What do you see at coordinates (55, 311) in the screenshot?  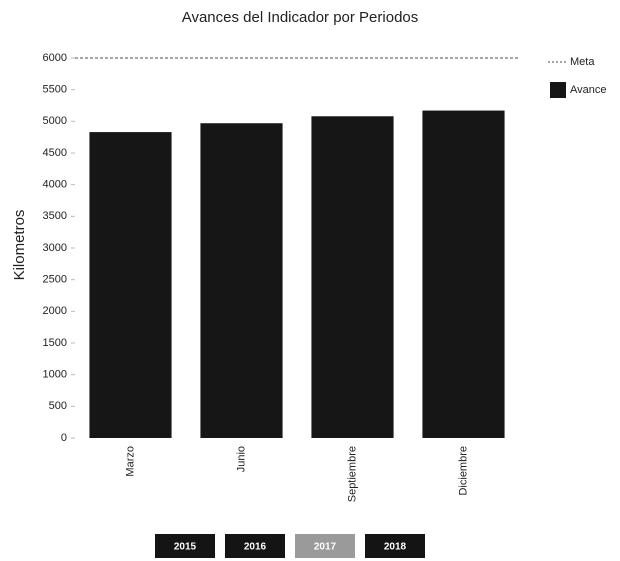 I see `y-tick-label: 2000` at bounding box center [55, 311].